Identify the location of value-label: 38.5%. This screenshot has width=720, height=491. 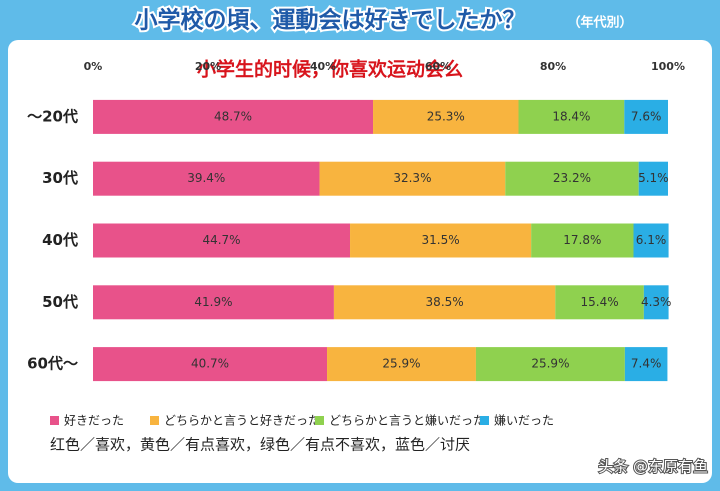
(445, 302).